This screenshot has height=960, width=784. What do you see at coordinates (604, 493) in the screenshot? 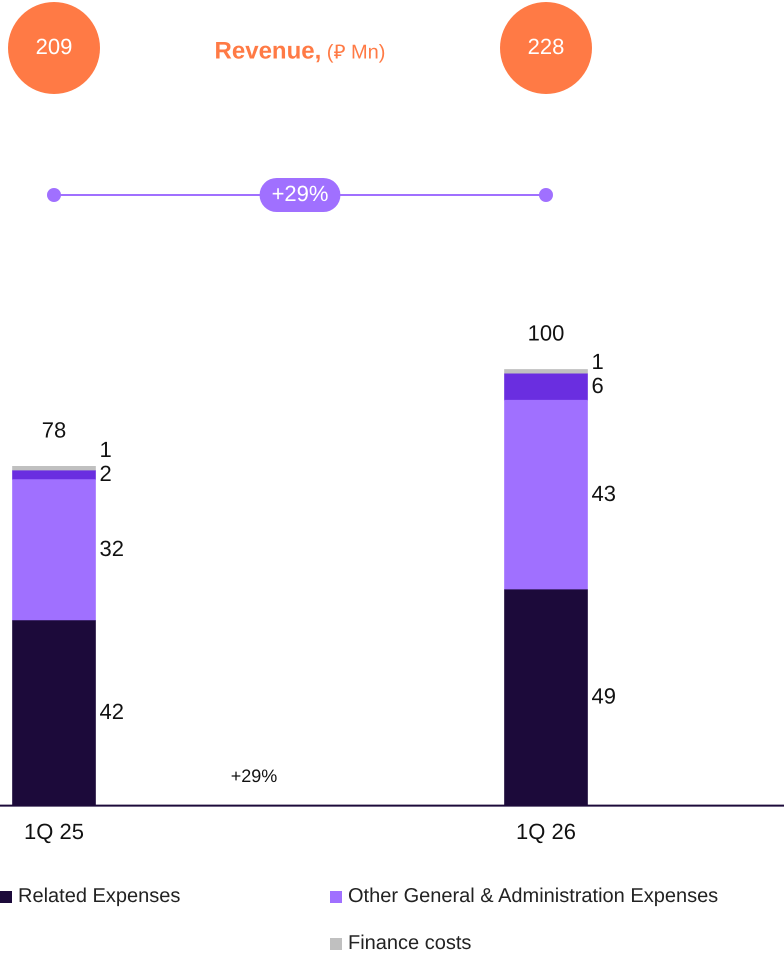
I see `data-label: 43` at bounding box center [604, 493].